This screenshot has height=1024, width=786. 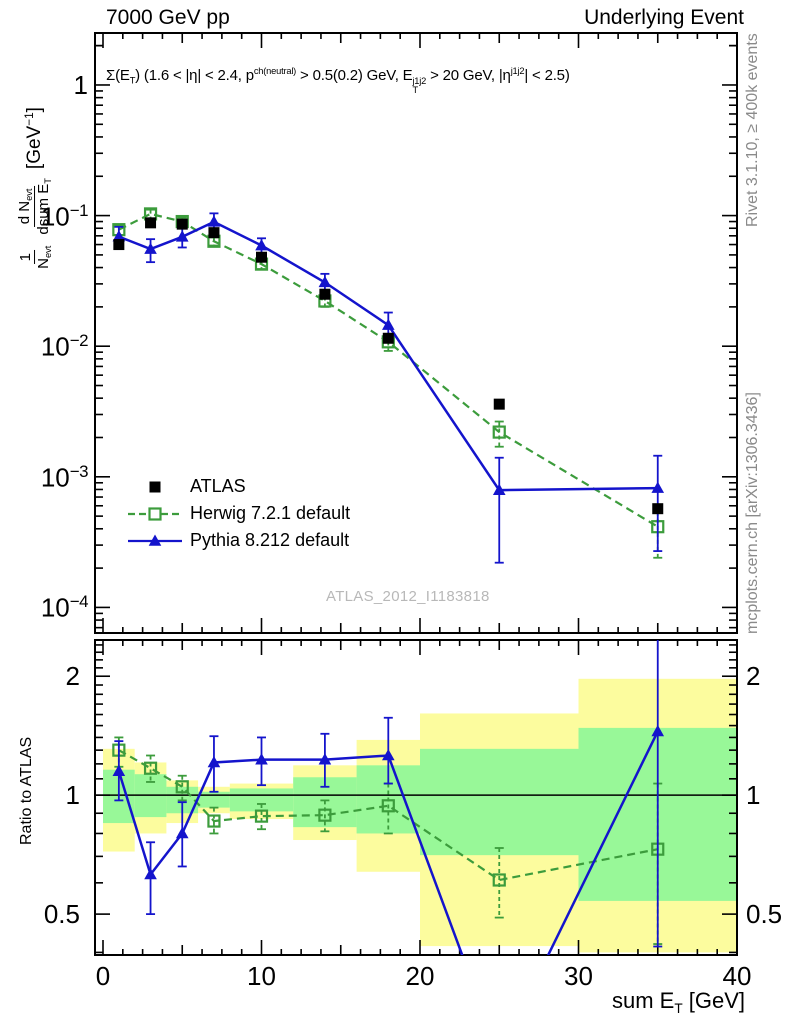 What do you see at coordinates (64, 346) in the screenshot?
I see `main-y-tick-label: 10⁻²` at bounding box center [64, 346].